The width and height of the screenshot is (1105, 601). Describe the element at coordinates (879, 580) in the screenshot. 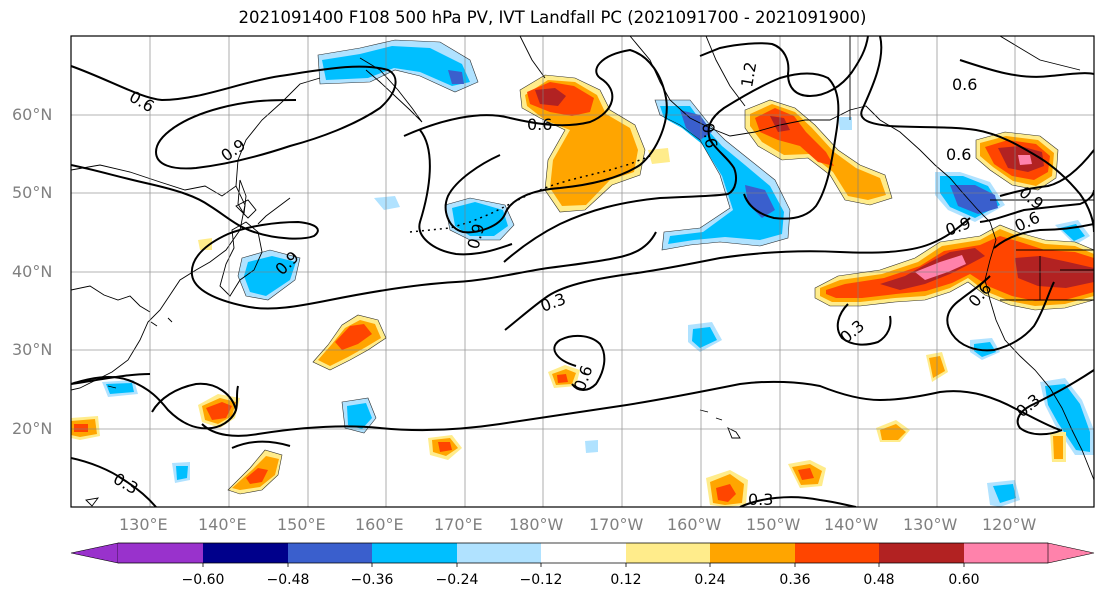

I see `colorbar-tick-label: 0.48` at that location.